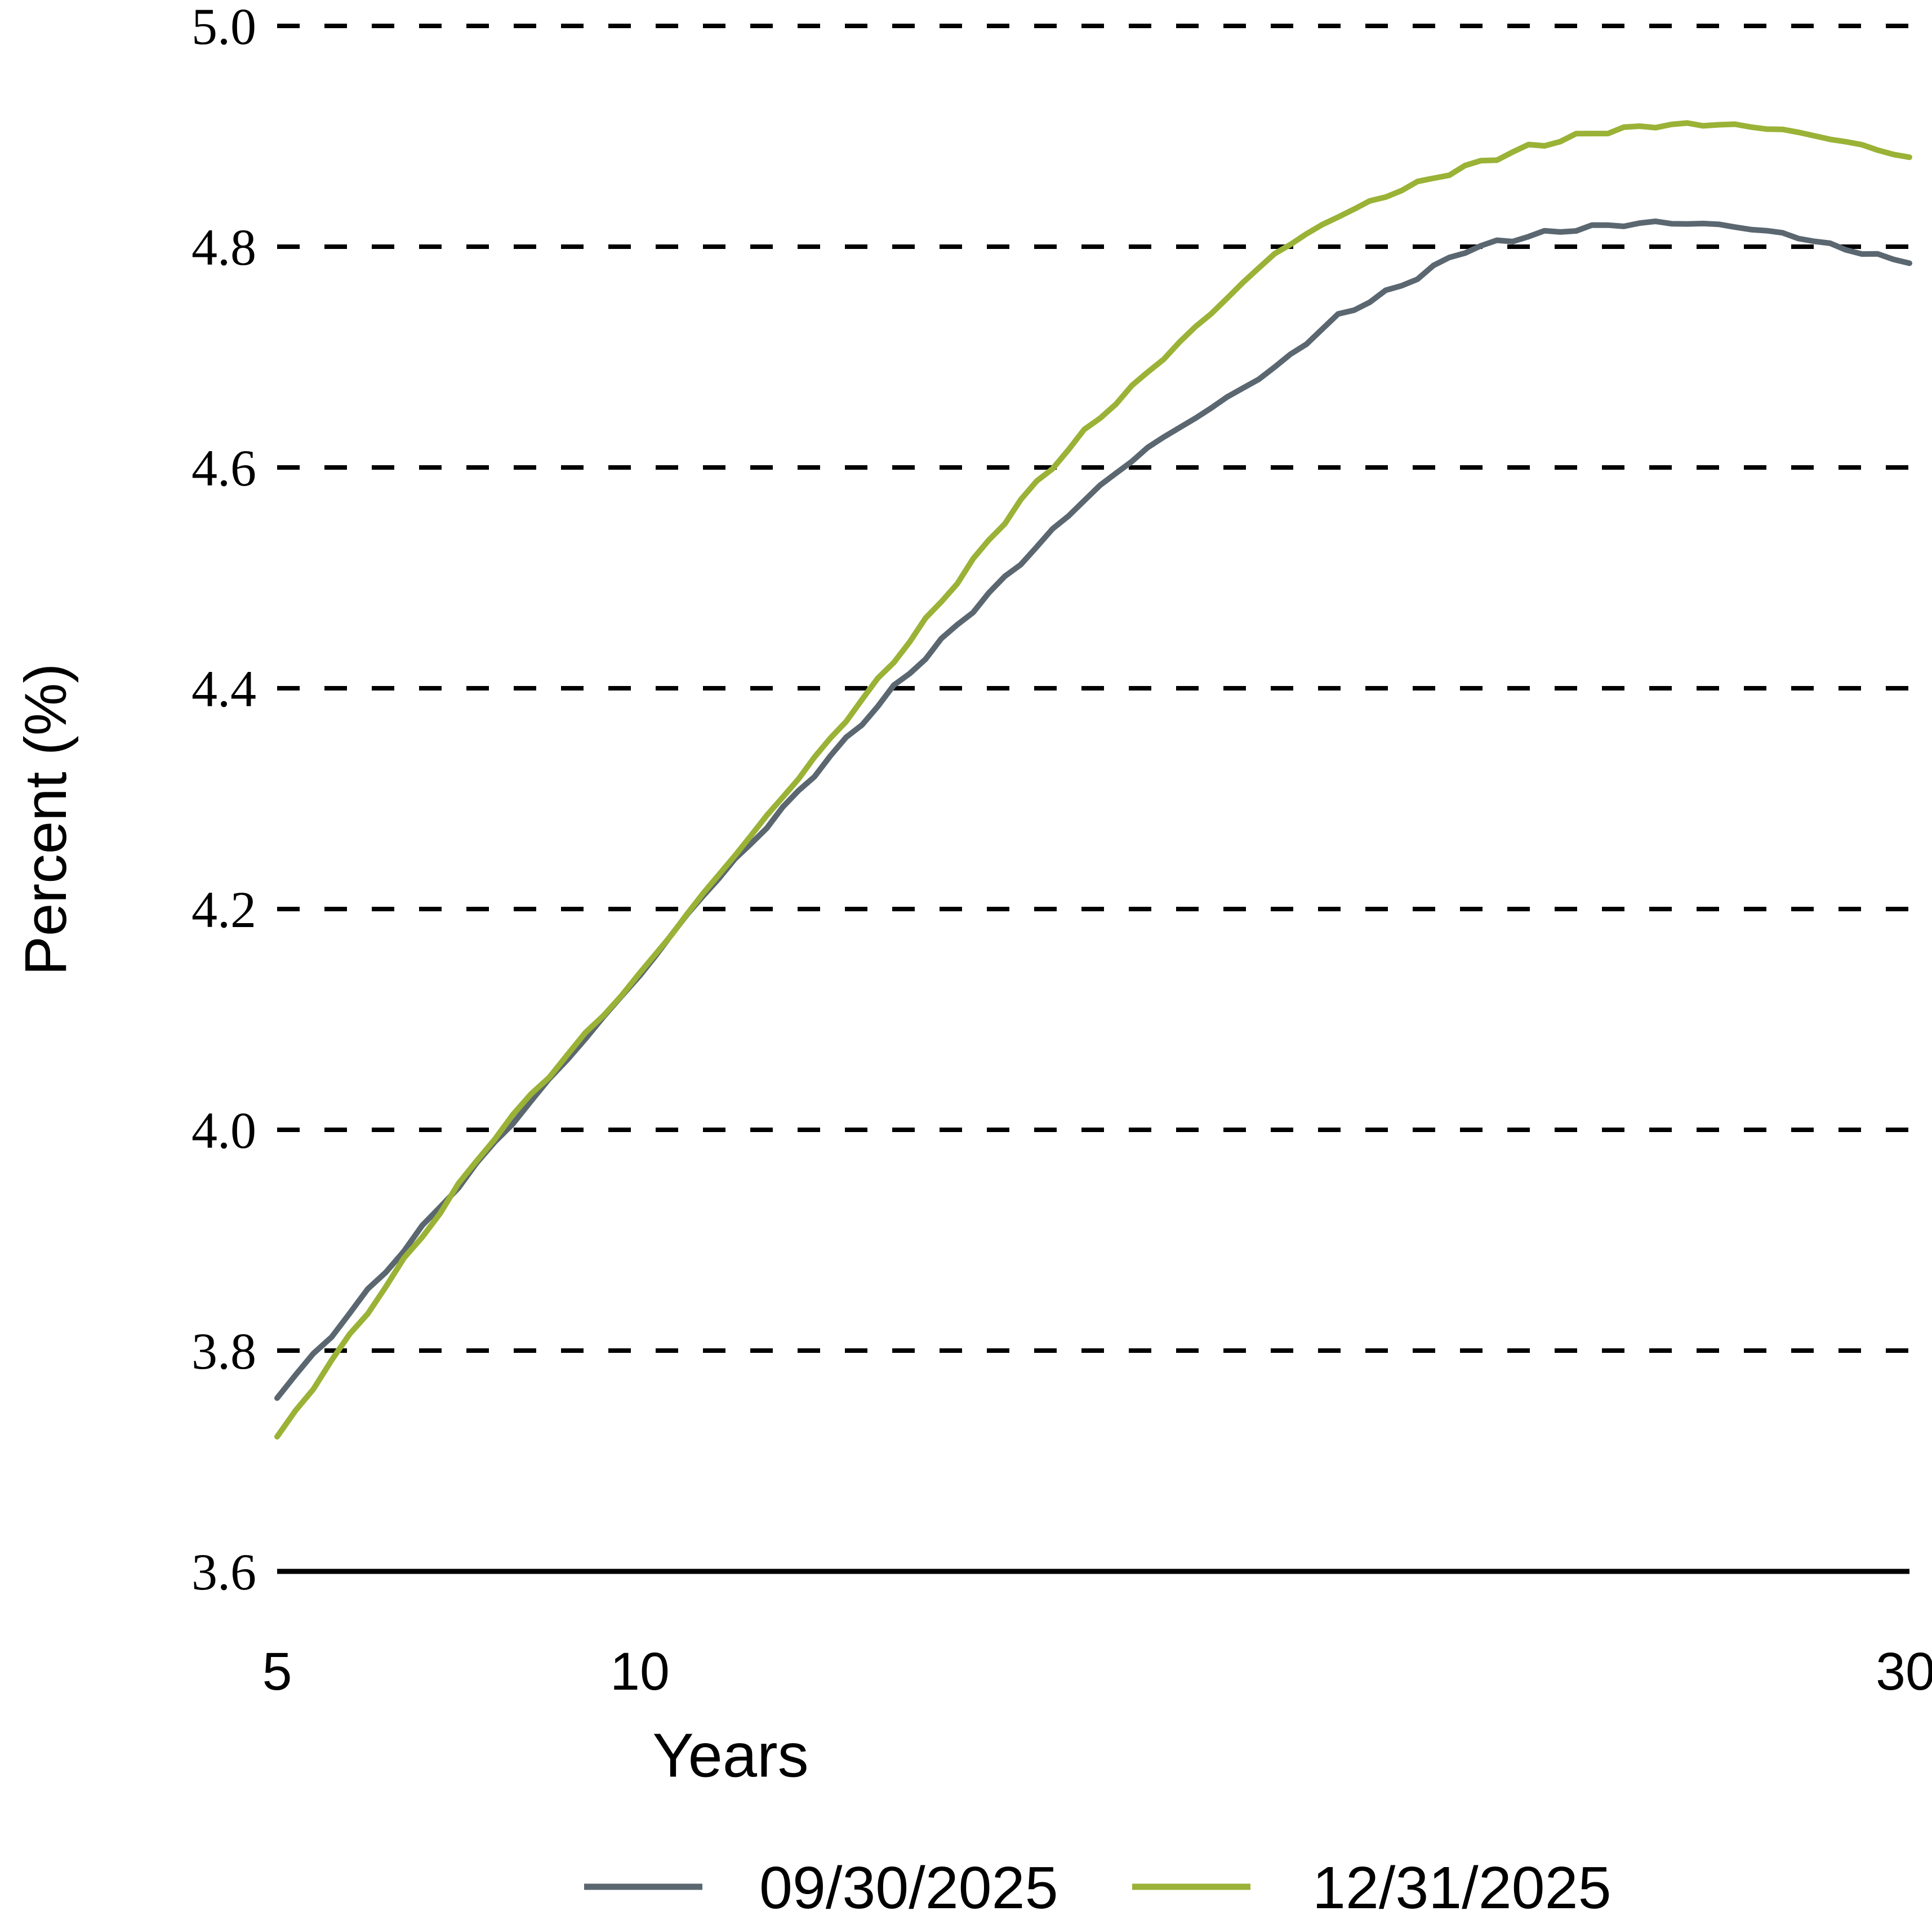 This screenshot has width=1932, height=1911. What do you see at coordinates (46, 819) in the screenshot?
I see `y-axis-title: Percent (%)` at bounding box center [46, 819].